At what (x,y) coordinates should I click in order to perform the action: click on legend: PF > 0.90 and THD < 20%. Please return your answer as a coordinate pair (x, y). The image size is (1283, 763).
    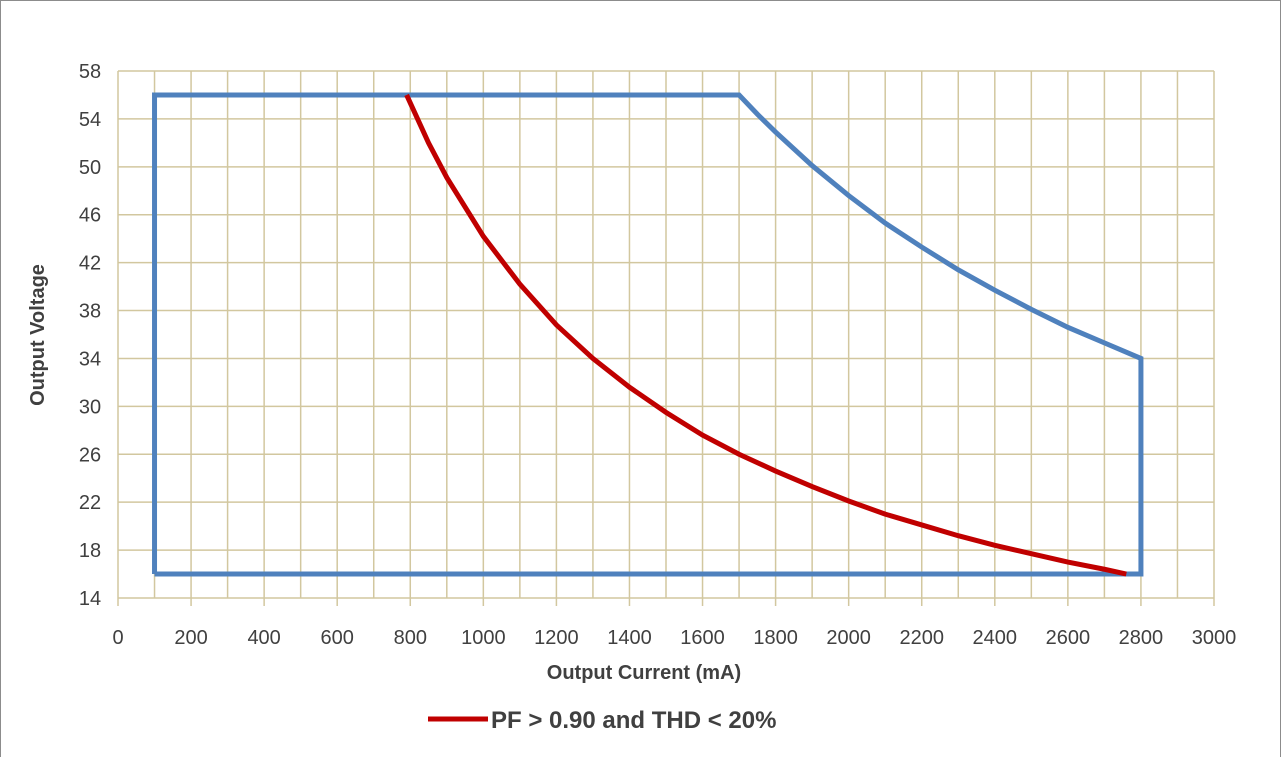
    Looking at the image, I should click on (602, 720).